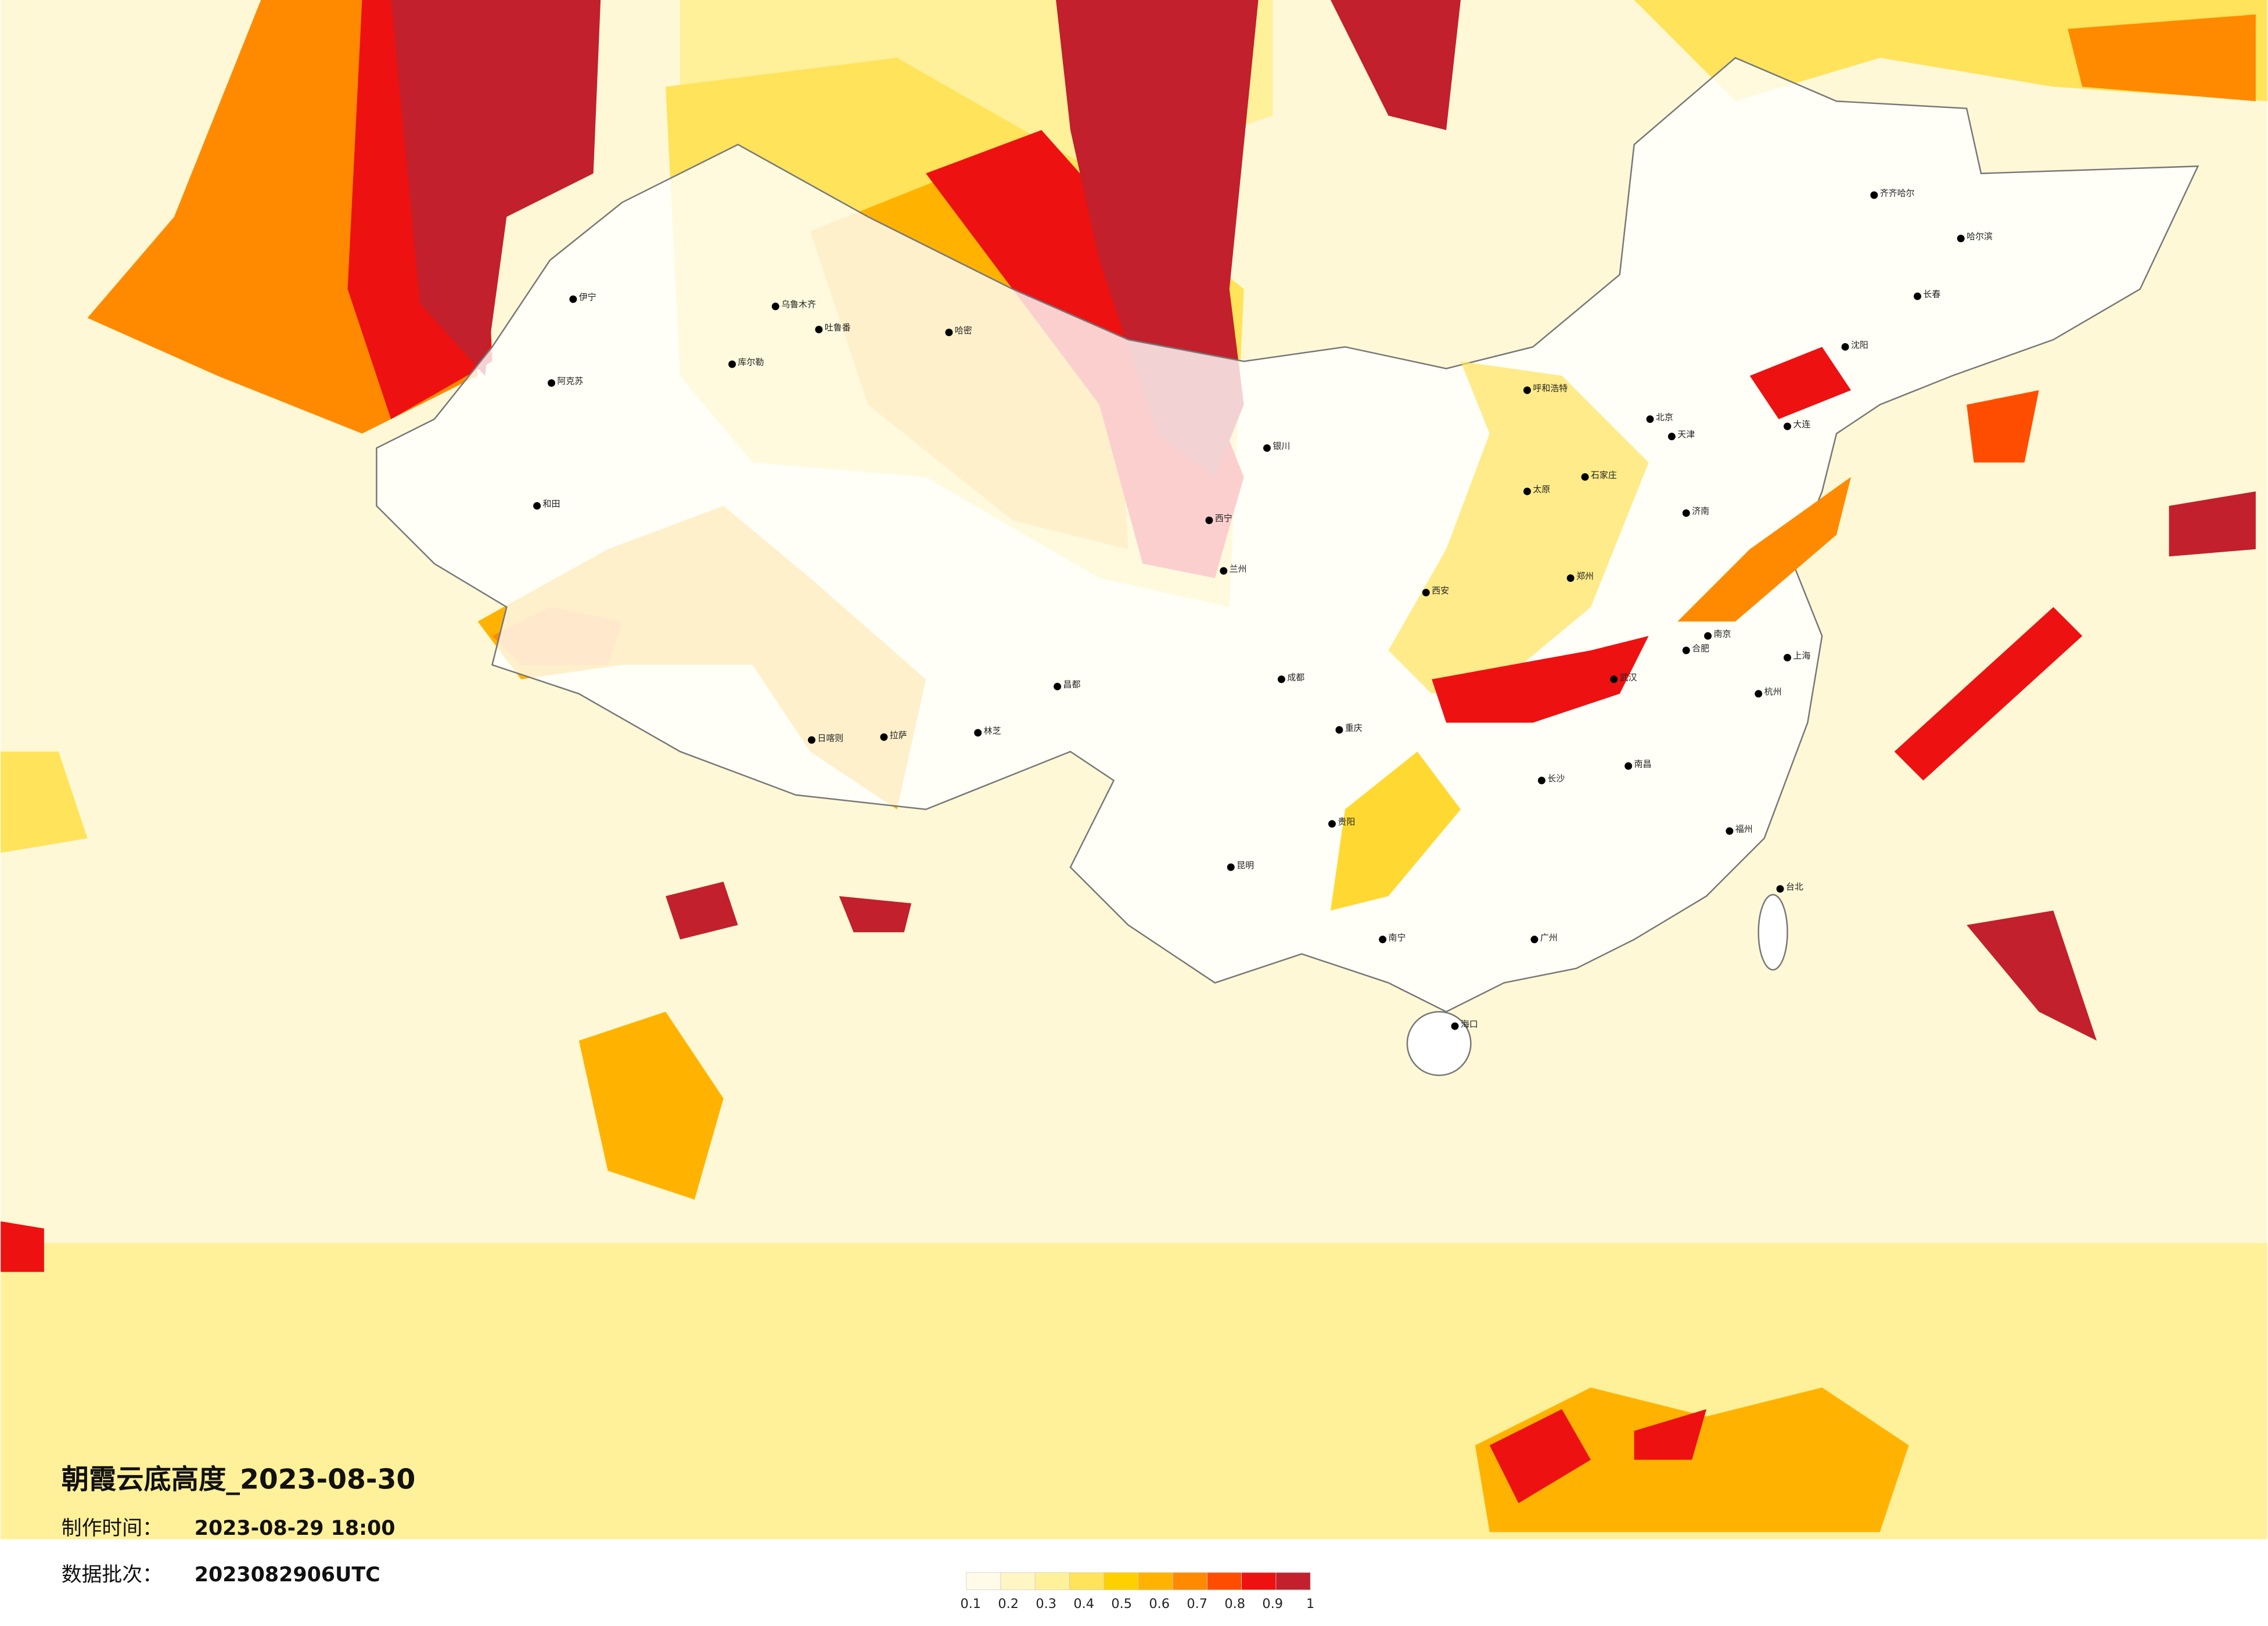  I want to click on city-label: 海口, so click(1469, 1024).